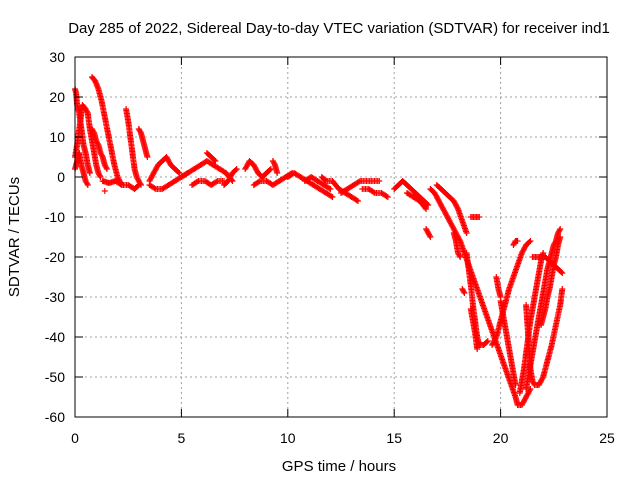 This screenshot has width=640, height=480. Describe the element at coordinates (55, 297) in the screenshot. I see `y-tick-label: -30` at that location.